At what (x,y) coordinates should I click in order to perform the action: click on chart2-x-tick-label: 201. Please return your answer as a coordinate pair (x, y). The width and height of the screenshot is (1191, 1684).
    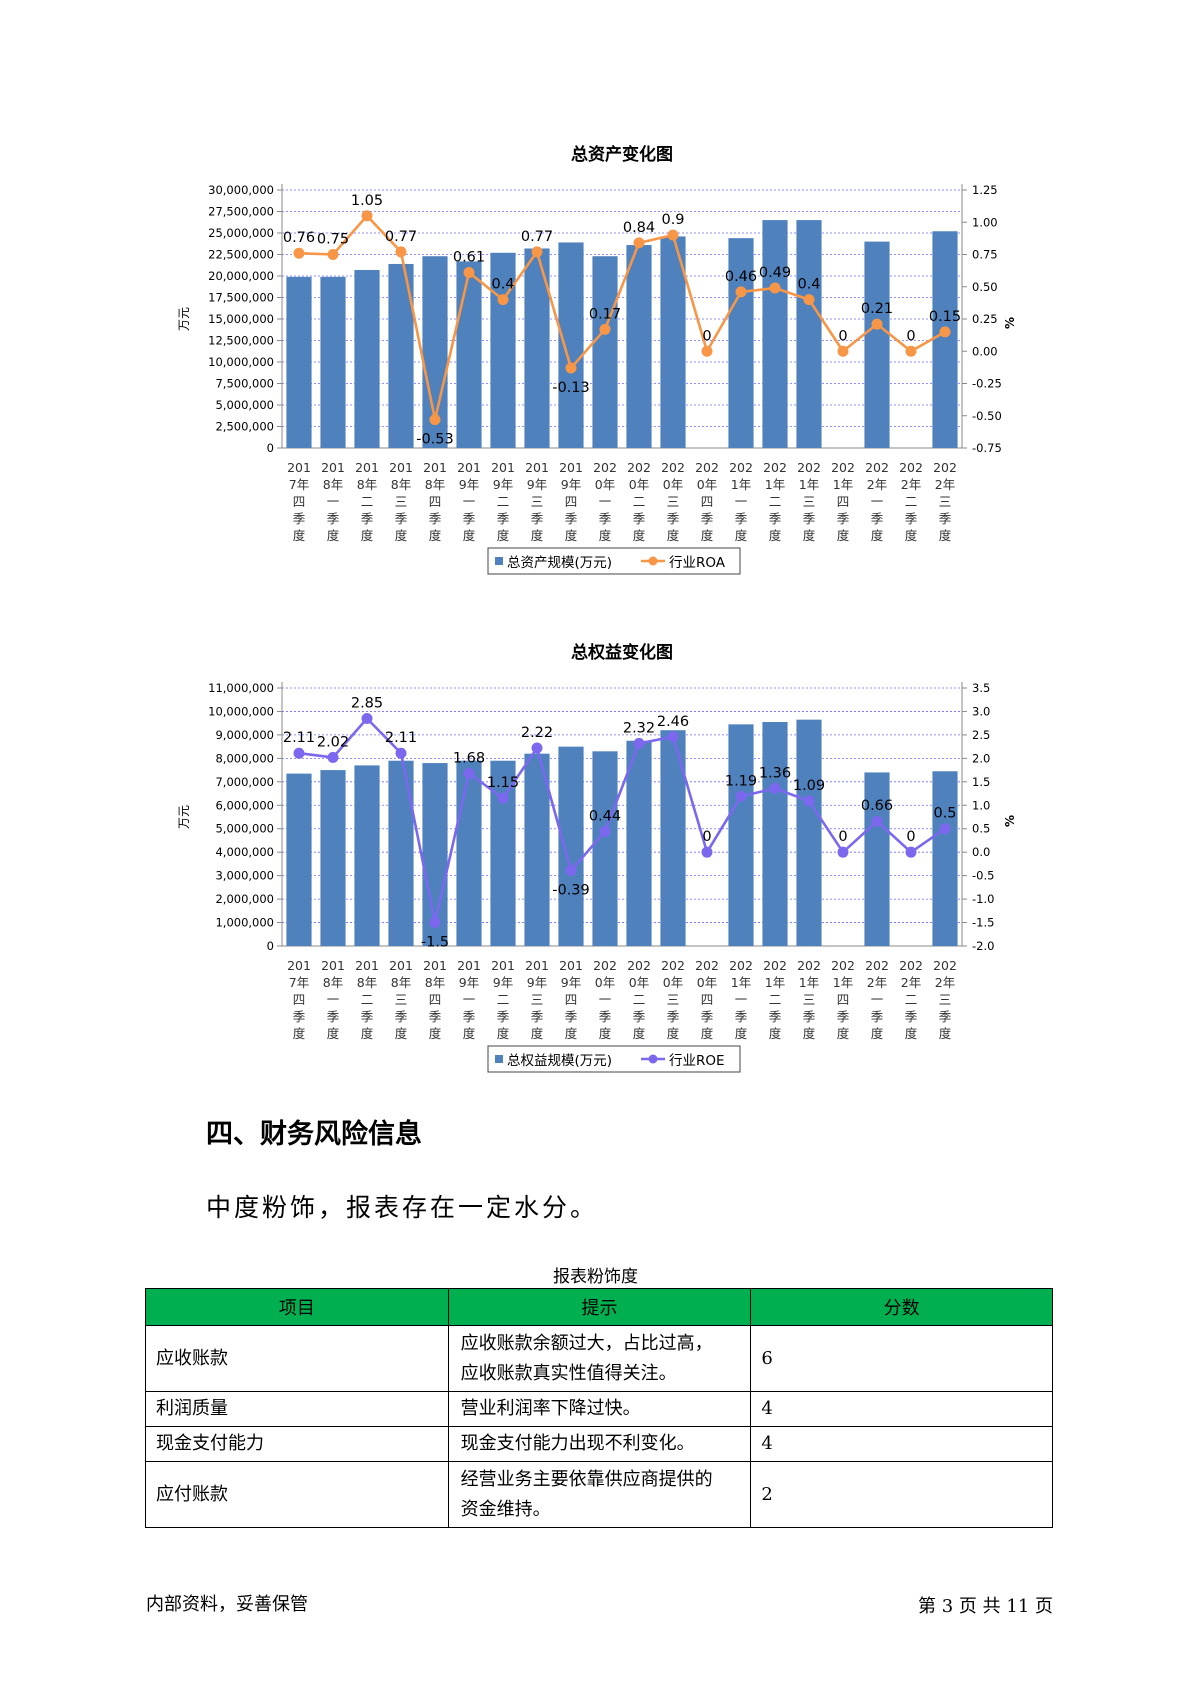
    Looking at the image, I should click on (299, 965).